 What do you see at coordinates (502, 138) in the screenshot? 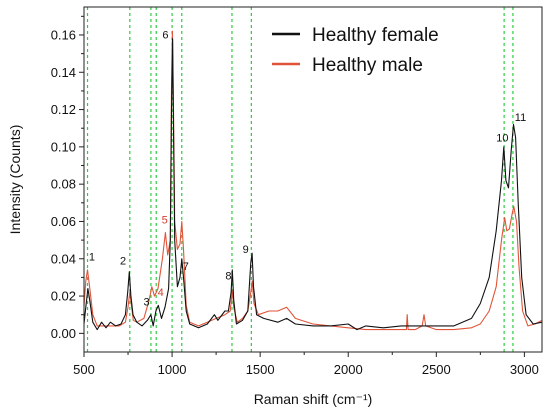
I see `peak-label: 10` at bounding box center [502, 138].